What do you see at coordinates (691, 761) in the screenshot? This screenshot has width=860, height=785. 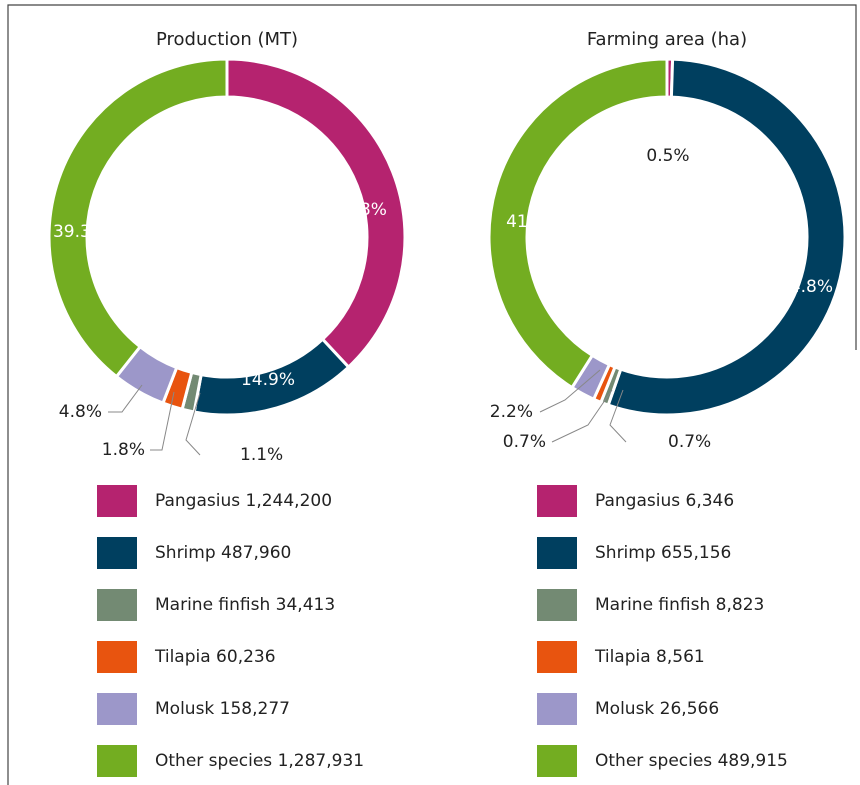 I see `legend-label: Other species 489,915` at bounding box center [691, 761].